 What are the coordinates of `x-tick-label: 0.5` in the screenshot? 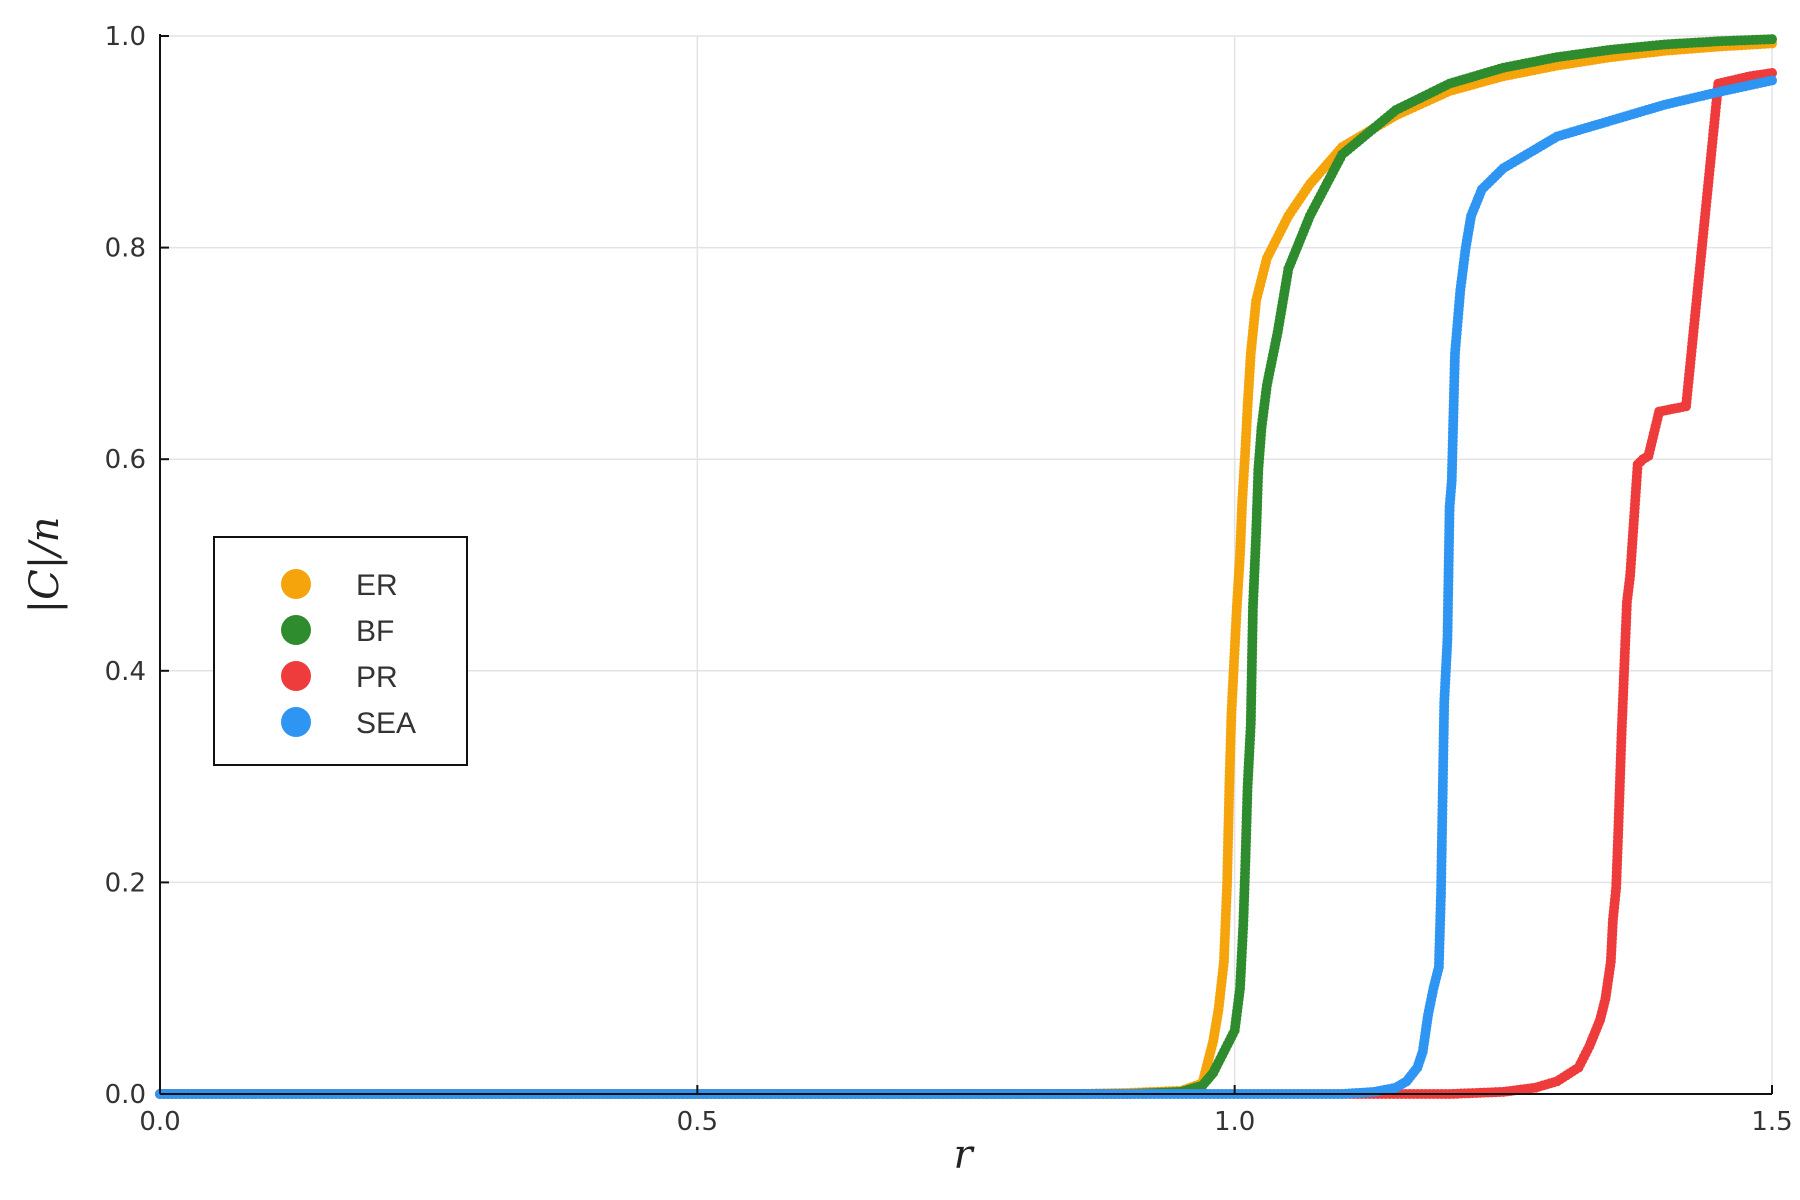 It's located at (697, 1122).